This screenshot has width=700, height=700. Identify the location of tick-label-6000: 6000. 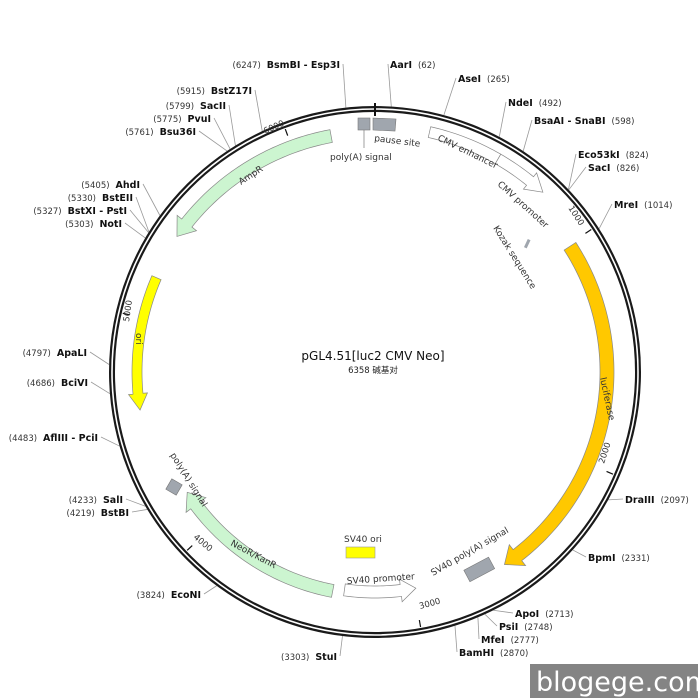
(274, 128).